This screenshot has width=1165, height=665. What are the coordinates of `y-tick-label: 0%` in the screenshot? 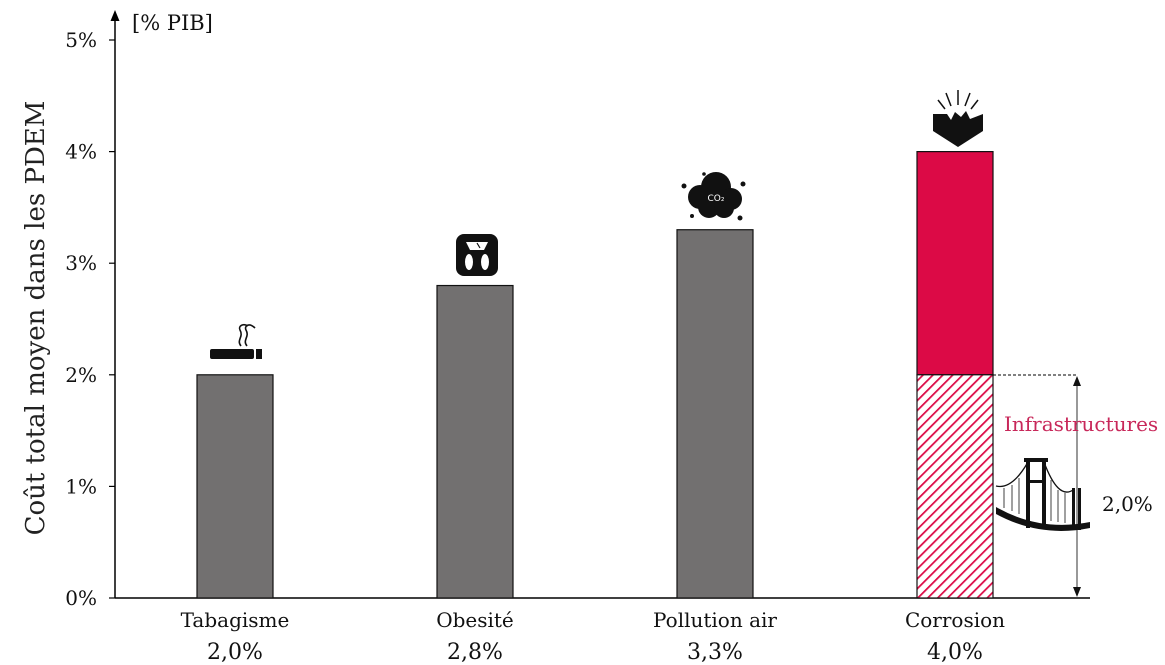 It's located at (81, 598).